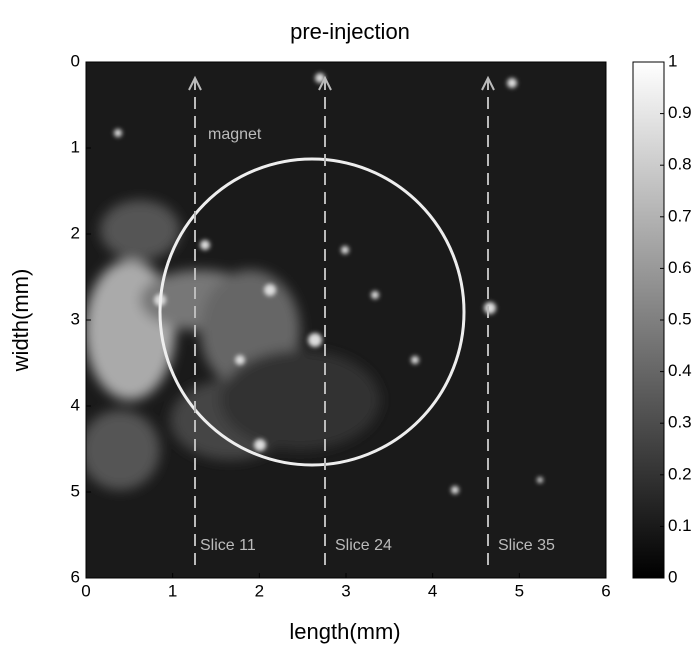 The width and height of the screenshot is (699, 661). Describe the element at coordinates (432, 590) in the screenshot. I see `x-tick-label: 4` at that location.